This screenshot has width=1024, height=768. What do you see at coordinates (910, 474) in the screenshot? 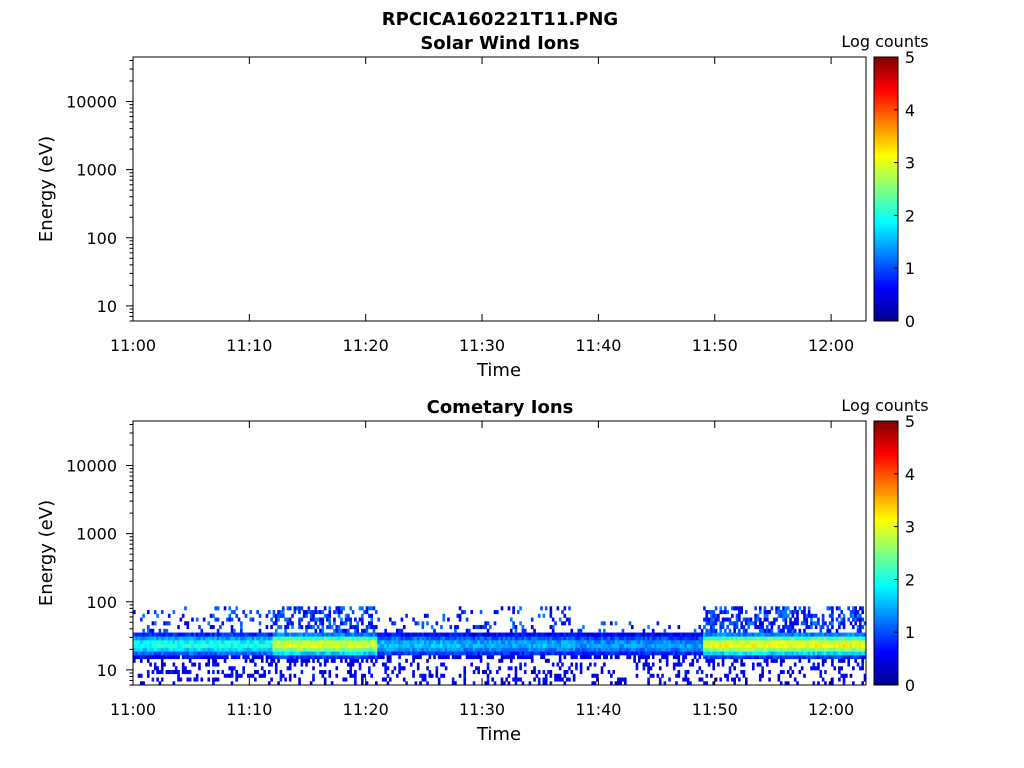
I see `colorbar-tick-label: 4` at bounding box center [910, 474].